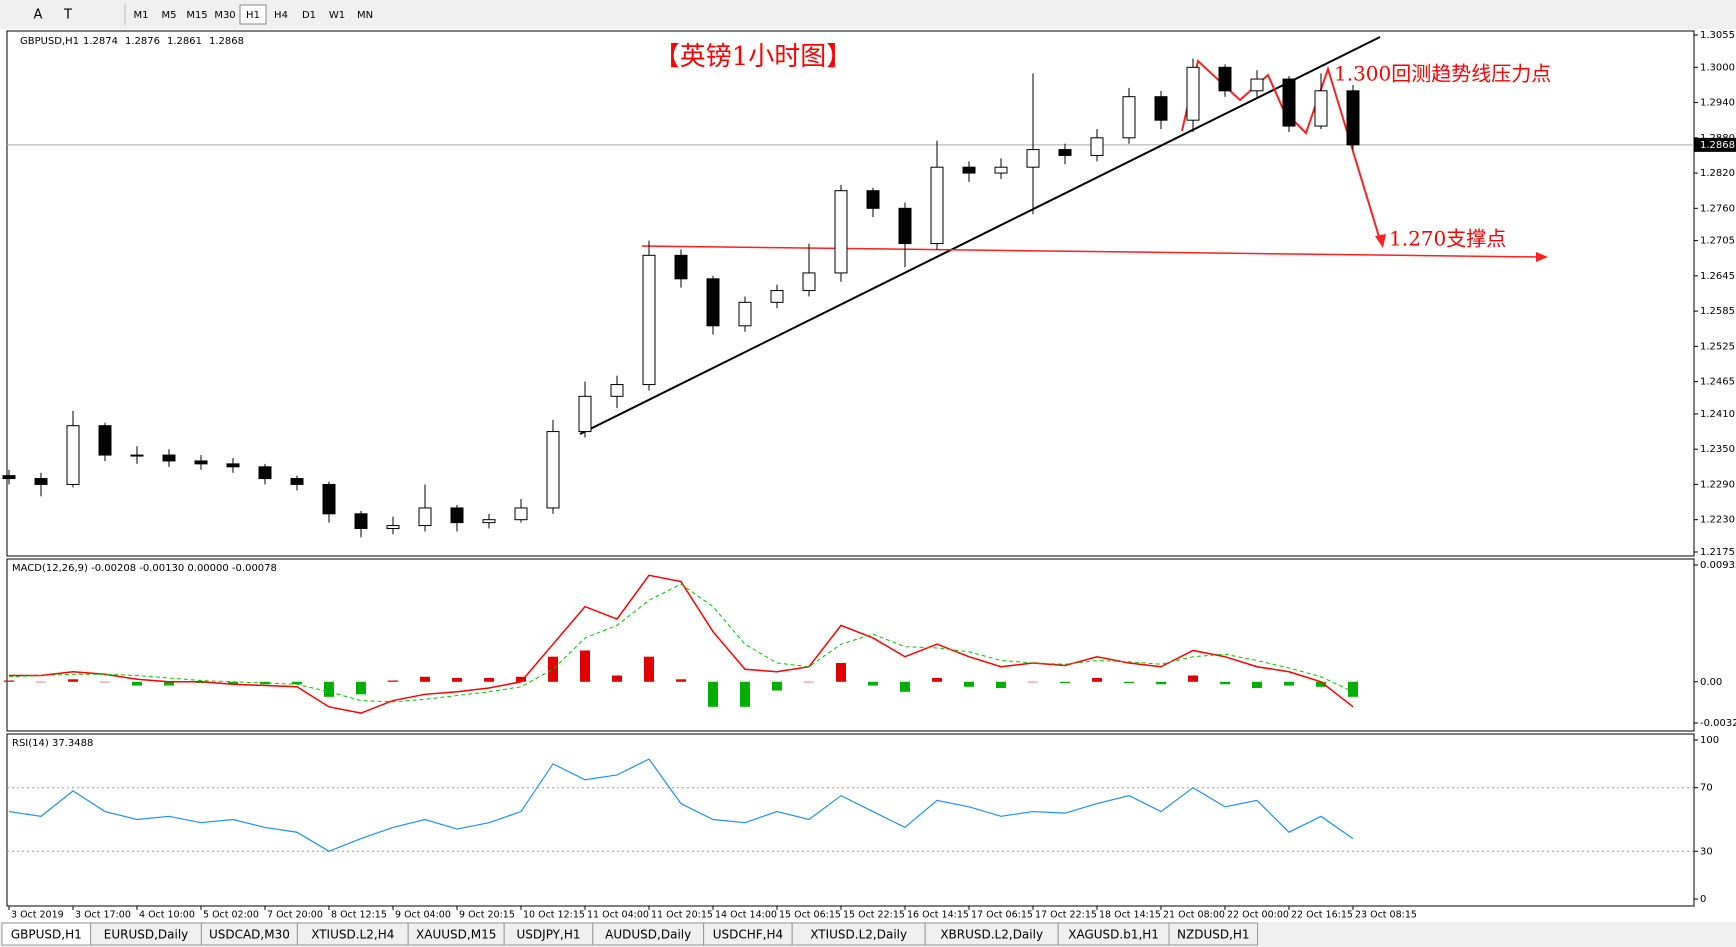  I want to click on timeframe-button: M5, so click(169, 15).